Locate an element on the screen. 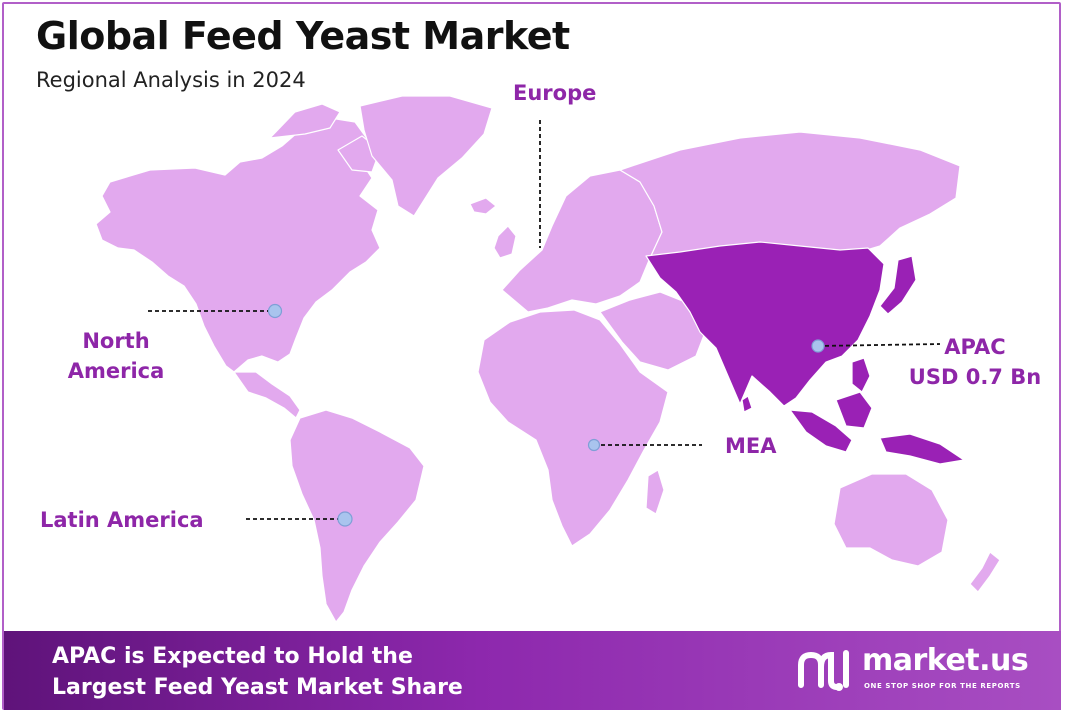  label-apac-line1: APAC is located at coordinates (975, 347).